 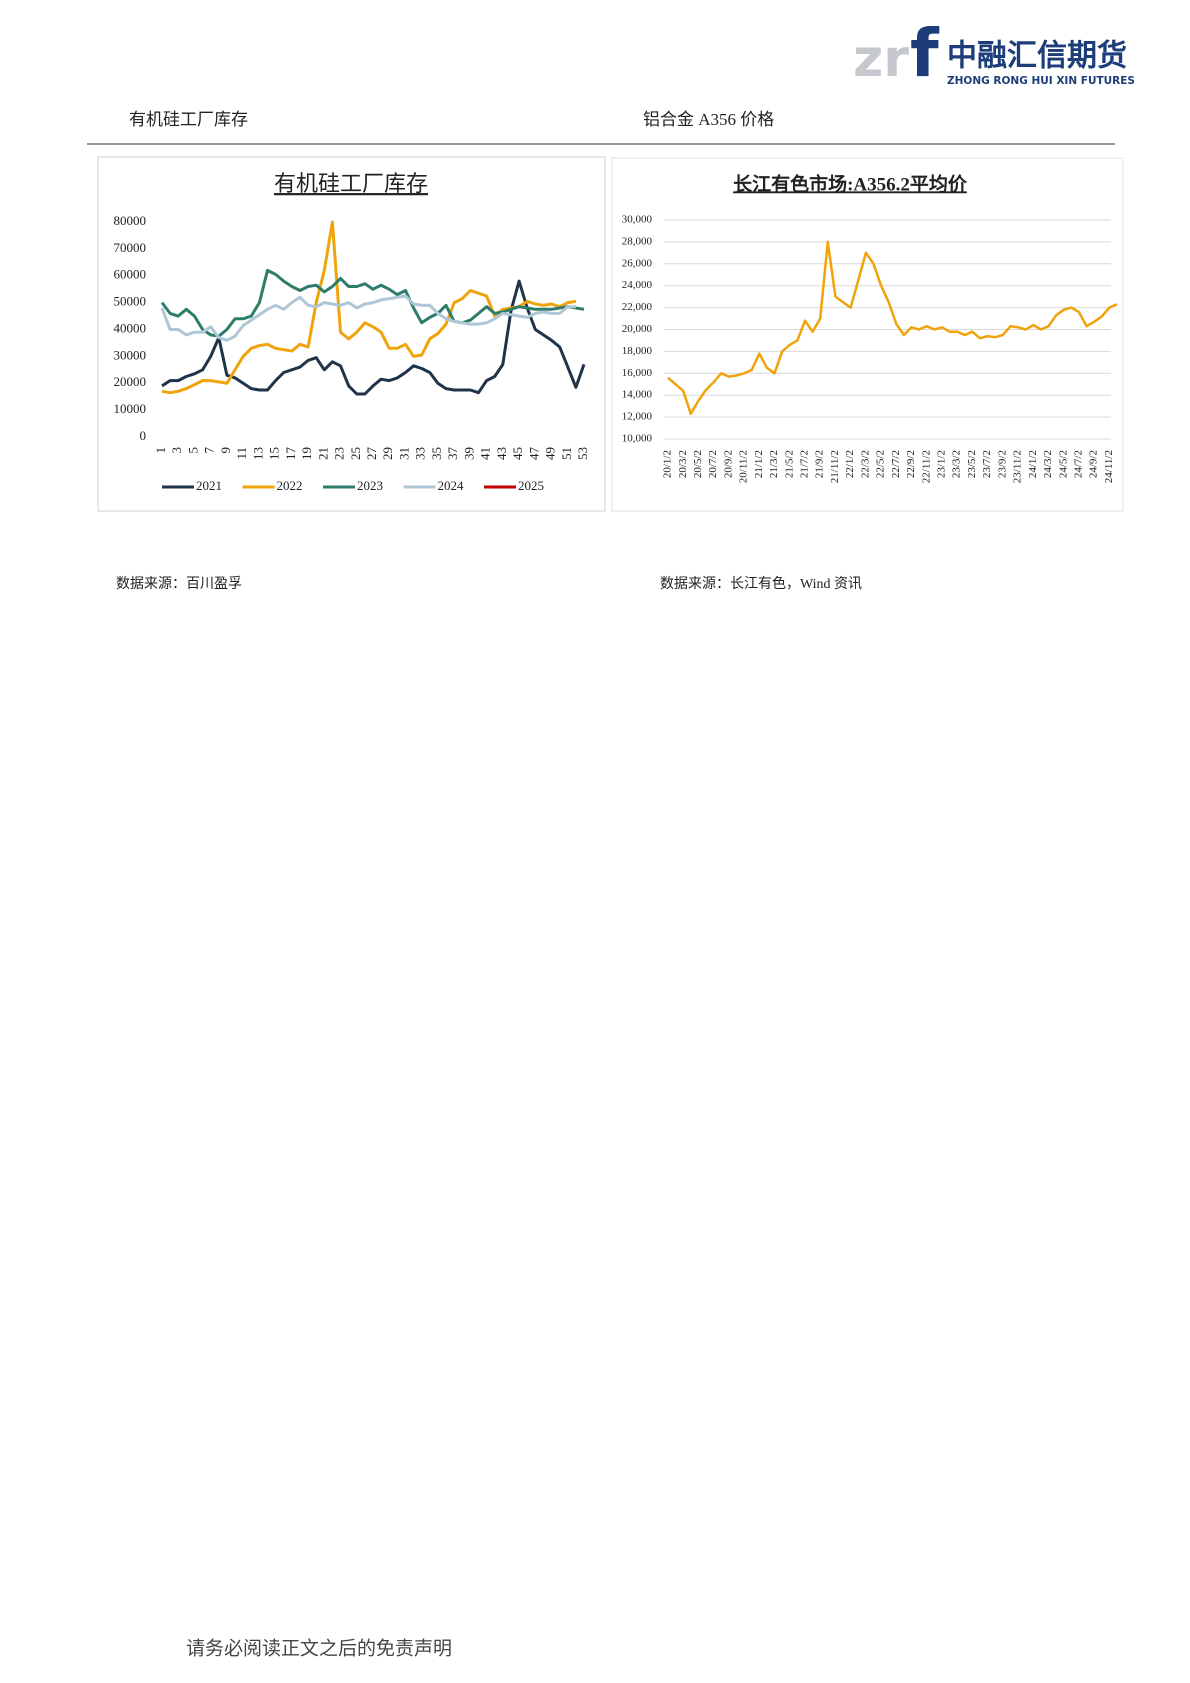 What do you see at coordinates (436, 453) in the screenshot?
I see `x-tick-label: 35` at bounding box center [436, 453].